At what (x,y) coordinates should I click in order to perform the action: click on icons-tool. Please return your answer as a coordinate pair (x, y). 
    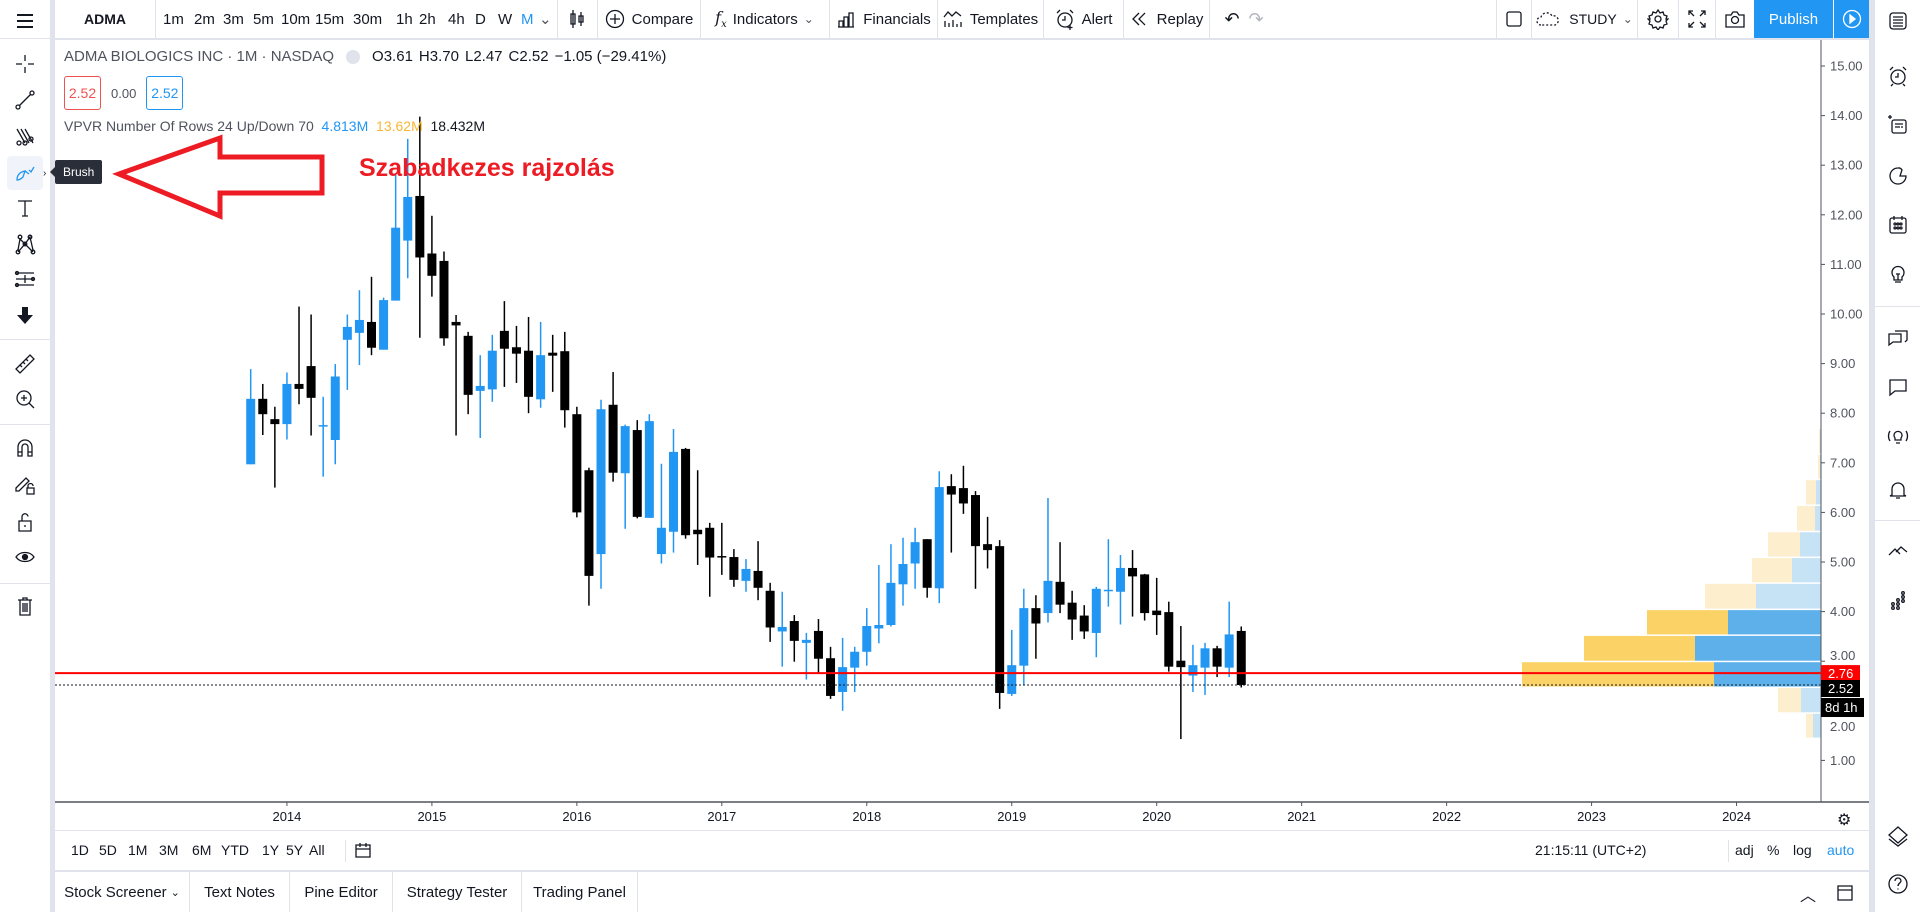
    Looking at the image, I should click on (25, 315).